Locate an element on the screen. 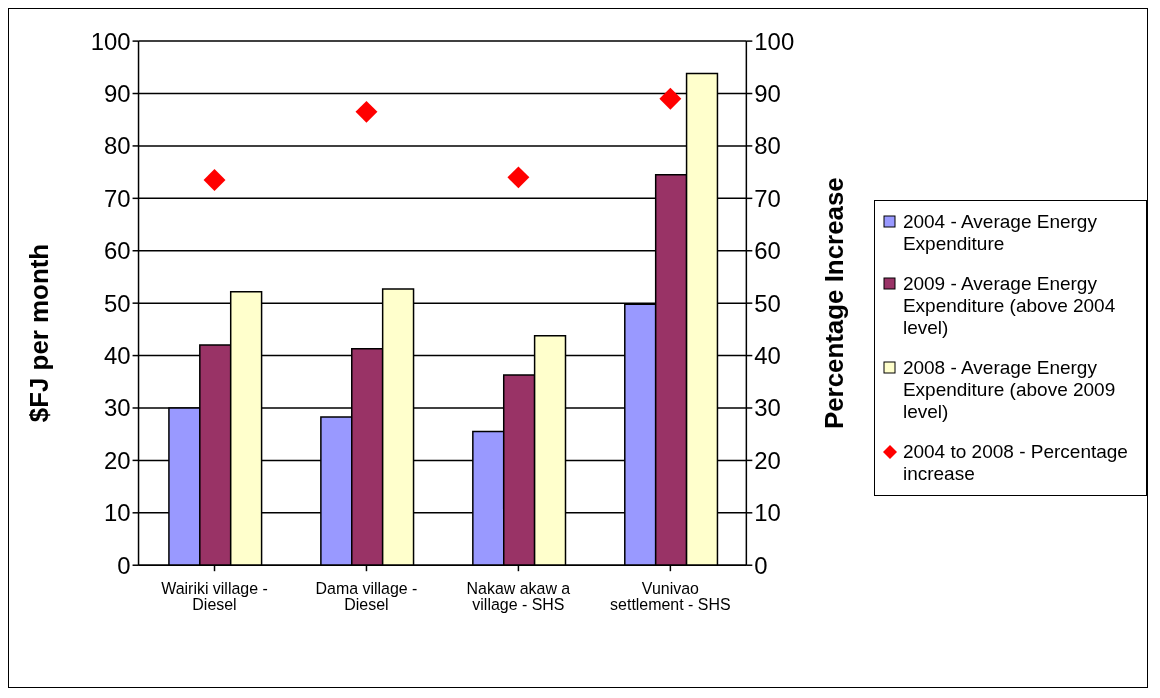 The image size is (1160, 698). y2-tick-label: 40 is located at coordinates (767, 356).